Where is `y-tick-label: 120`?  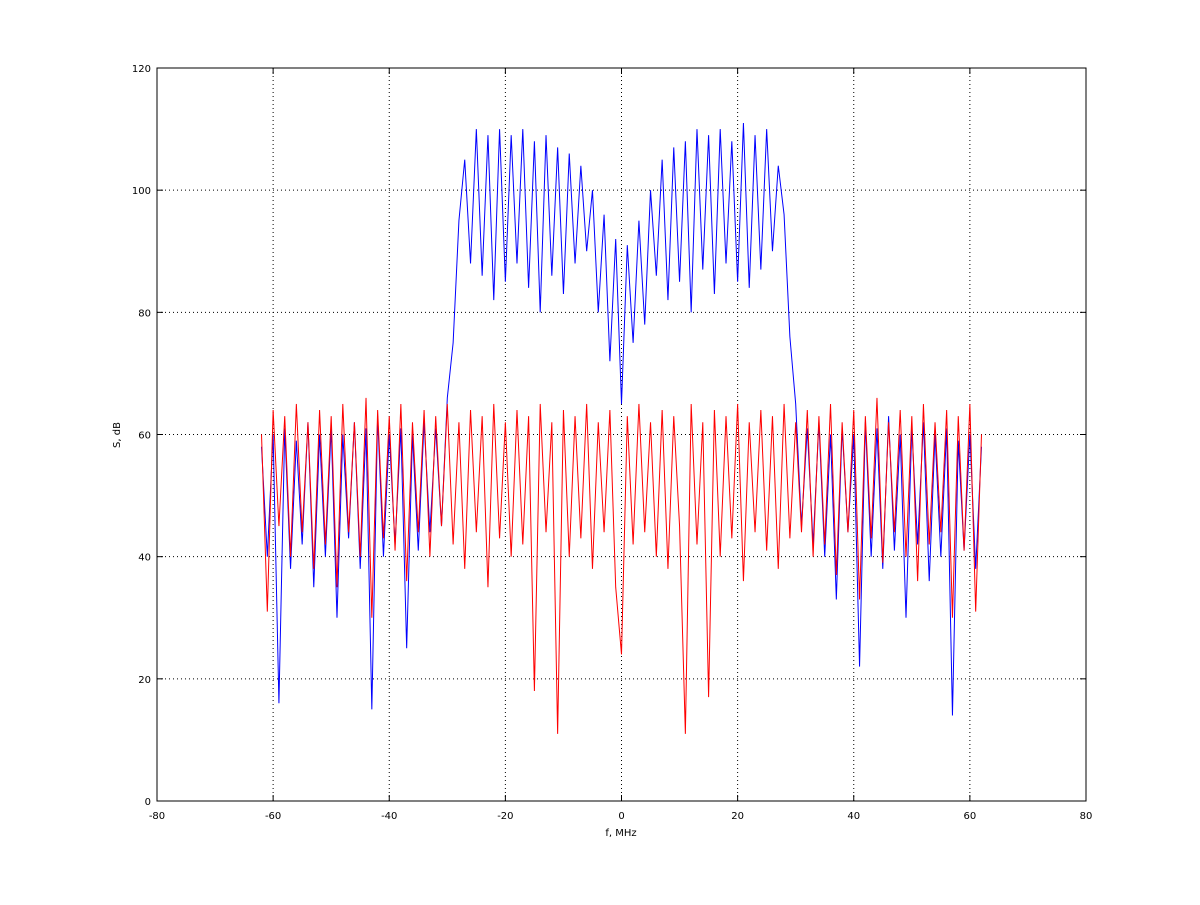
y-tick-label: 120 is located at coordinates (141, 69).